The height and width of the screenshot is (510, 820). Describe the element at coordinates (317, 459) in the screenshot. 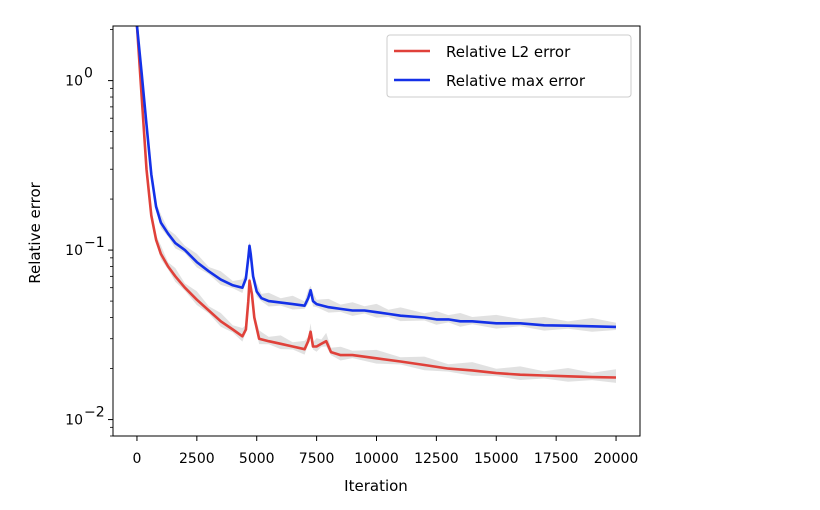

I see `x-tick-label: 7500` at that location.